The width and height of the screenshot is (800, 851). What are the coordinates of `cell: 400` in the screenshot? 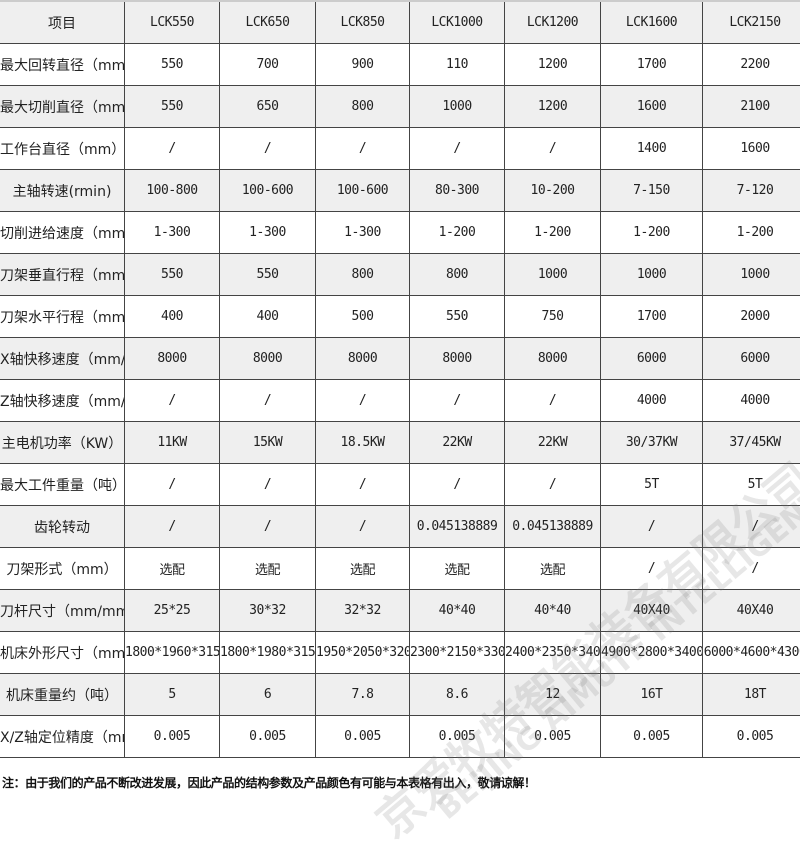 It's located at (172, 317).